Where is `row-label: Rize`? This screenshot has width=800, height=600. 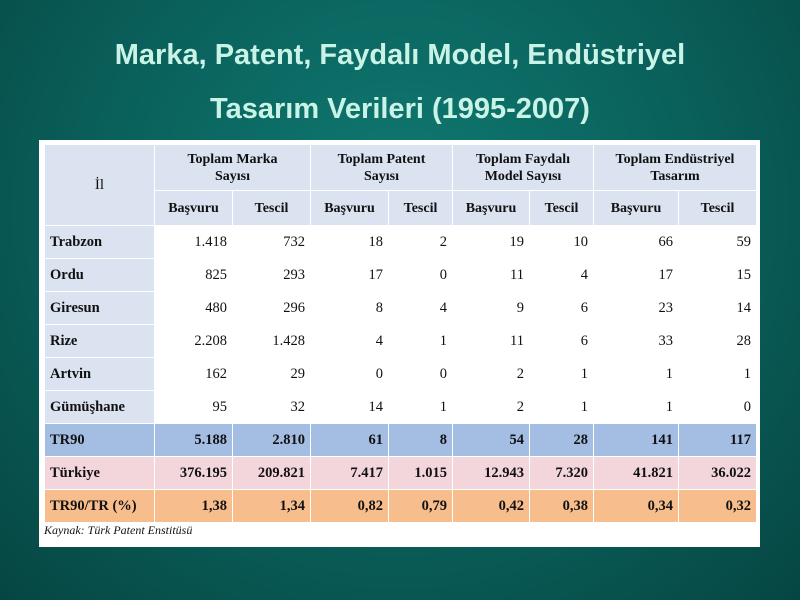 row-label: Rize is located at coordinates (99, 341).